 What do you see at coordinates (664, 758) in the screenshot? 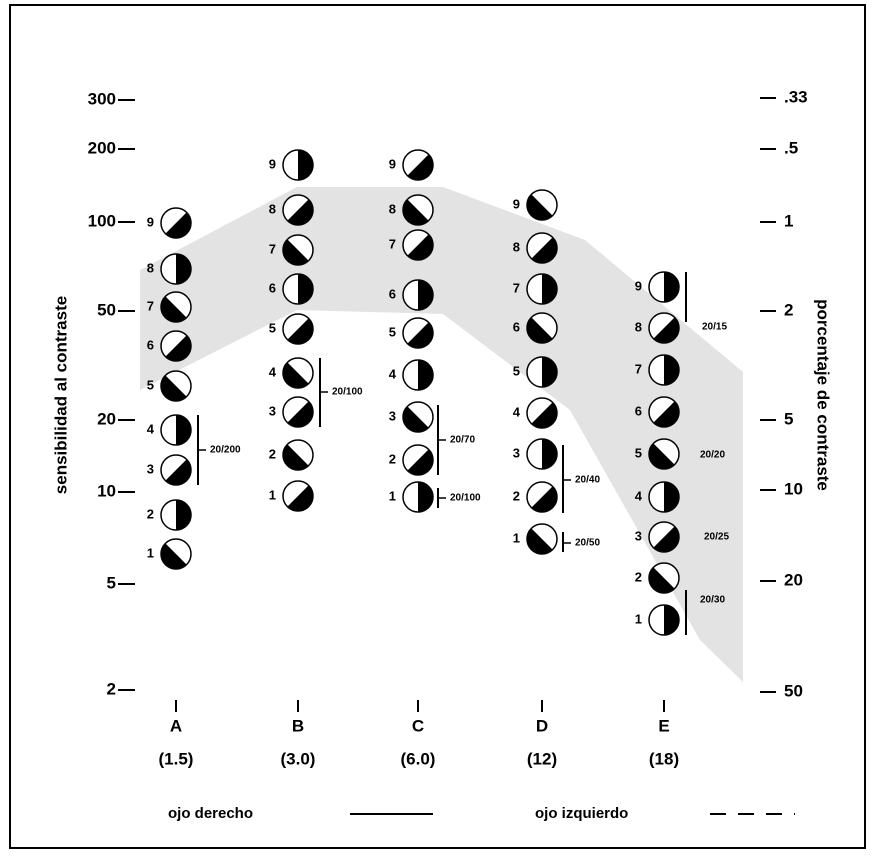
I see `column-frequency: (18)` at bounding box center [664, 758].